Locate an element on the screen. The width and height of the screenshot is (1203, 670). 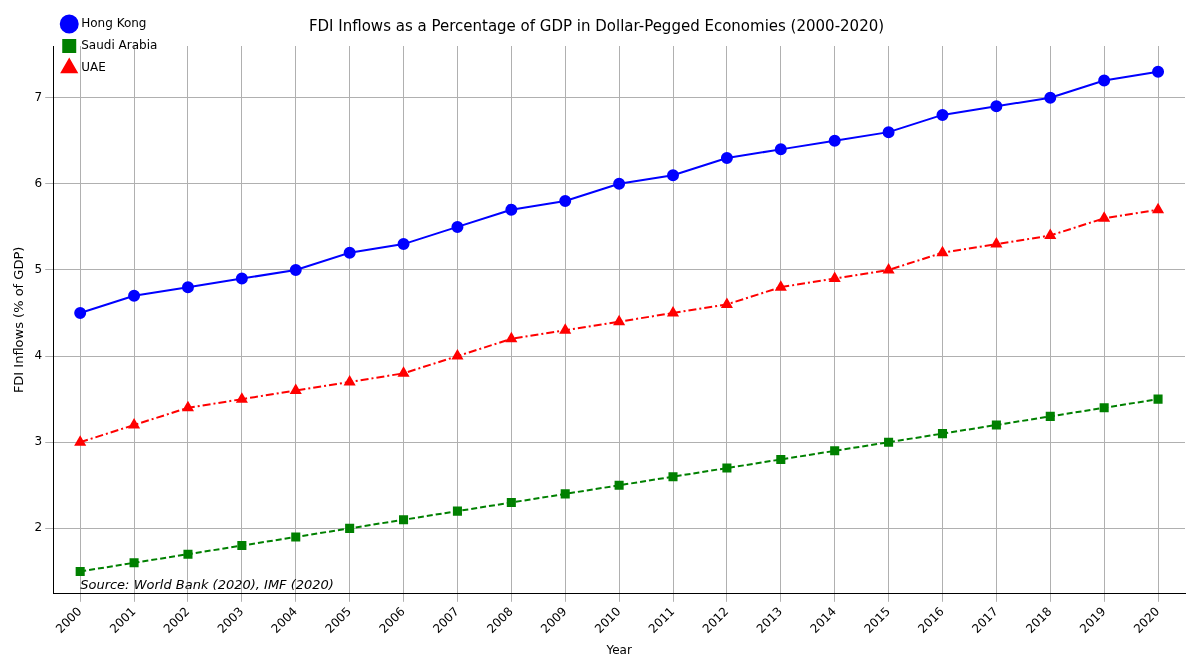
y-tick-label: 6 is located at coordinates (38, 182).